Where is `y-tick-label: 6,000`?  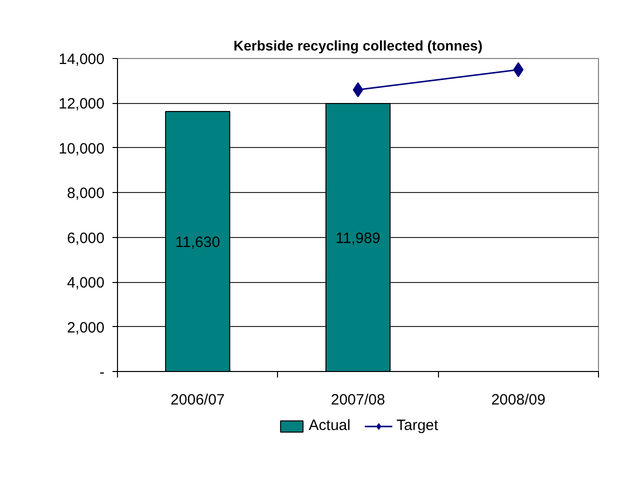 y-tick-label: 6,000 is located at coordinates (85, 238).